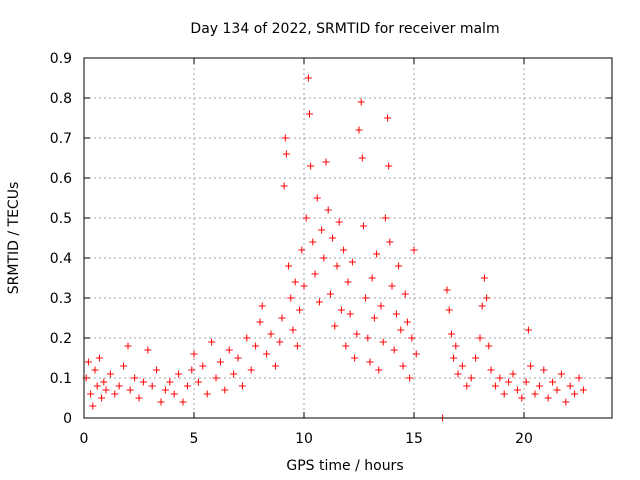  I want to click on y-tick-label: 0.1, so click(61, 379).